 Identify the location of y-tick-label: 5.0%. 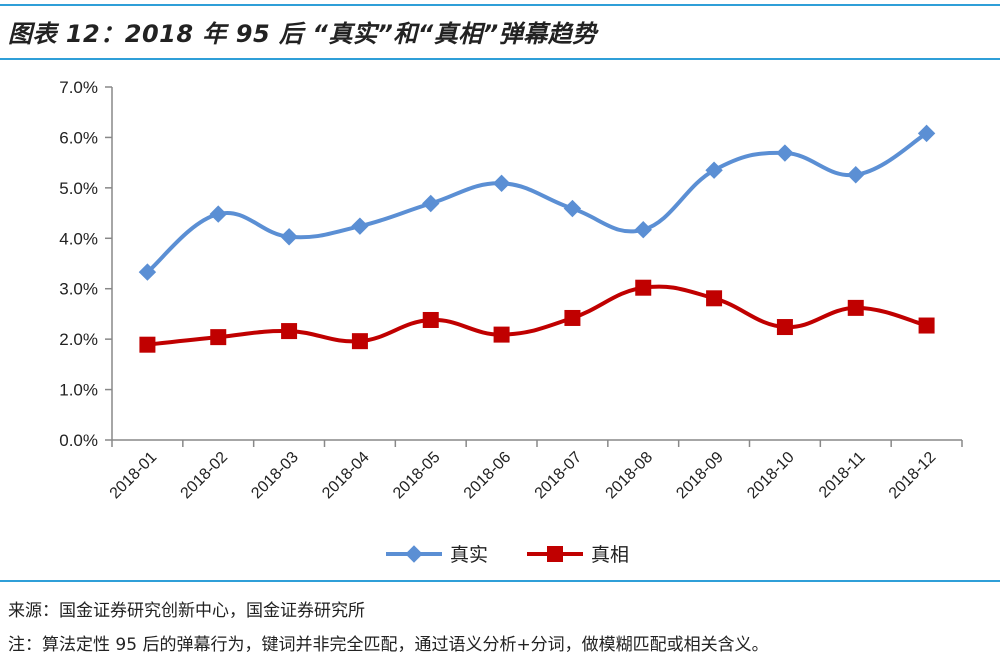
(78, 188).